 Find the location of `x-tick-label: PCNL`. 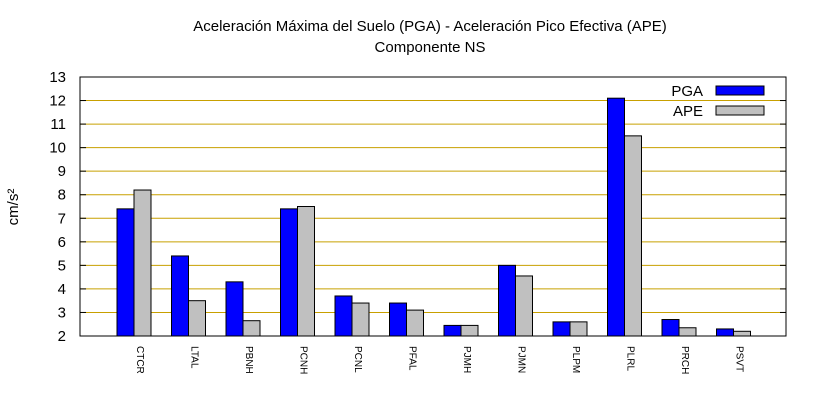

x-tick-label: PCNL is located at coordinates (357, 359).